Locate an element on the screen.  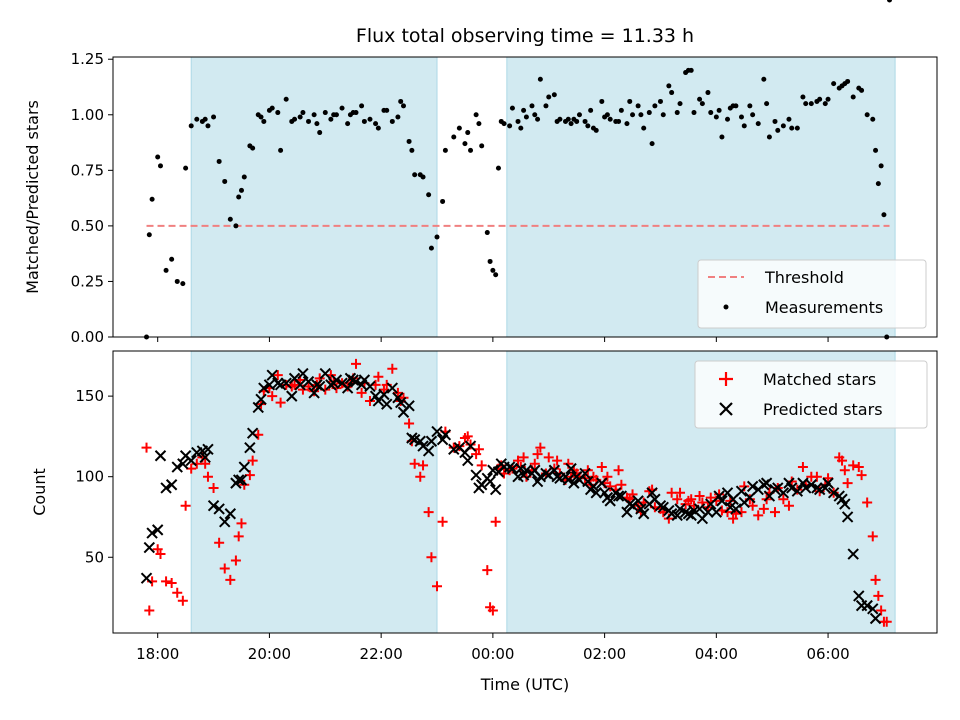
y-tick-label: 50 is located at coordinates (94, 557).